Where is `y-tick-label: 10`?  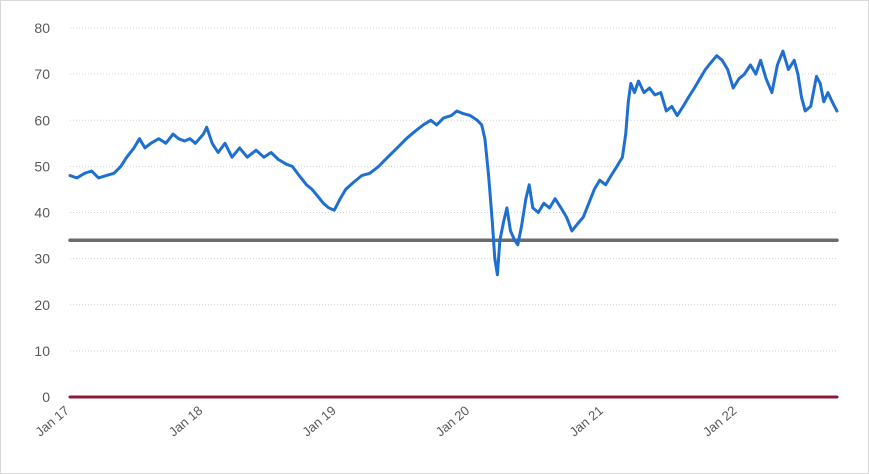
y-tick-label: 10 is located at coordinates (42, 351).